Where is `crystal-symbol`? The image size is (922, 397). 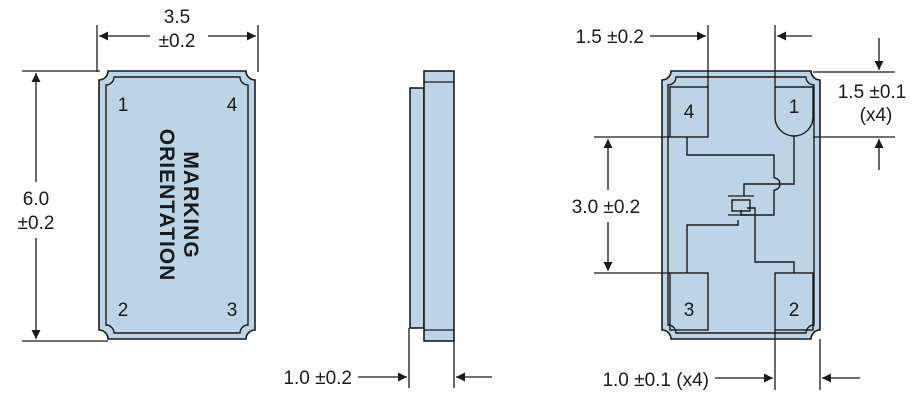 crystal-symbol is located at coordinates (741, 205).